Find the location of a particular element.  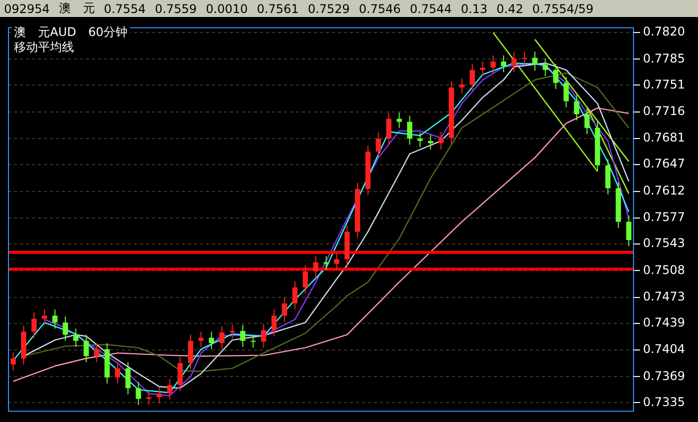

text: 0.0010 is located at coordinates (227, 9).